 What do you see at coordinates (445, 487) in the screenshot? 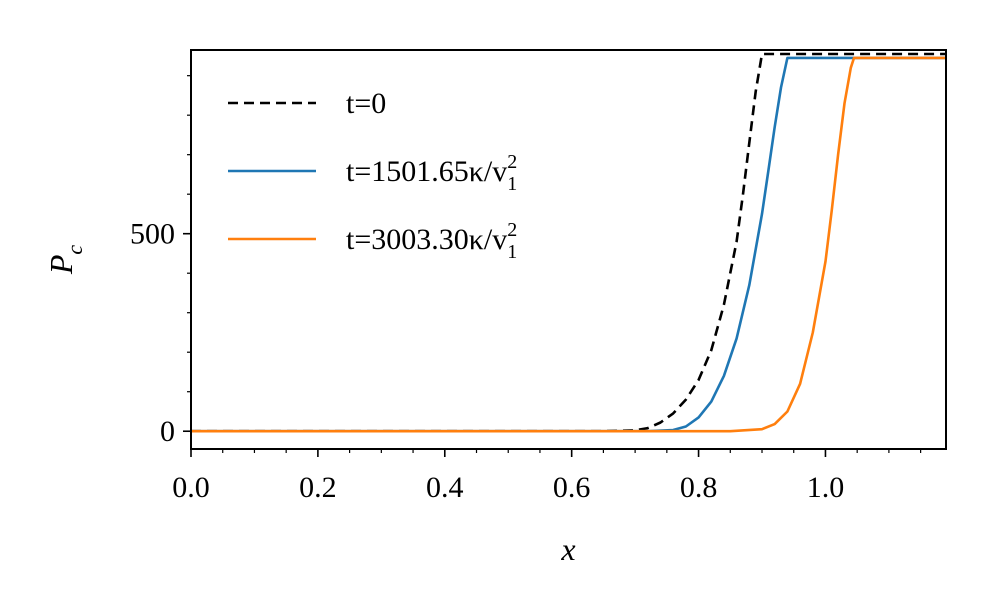
I see `x-tick-label: 0.4` at bounding box center [445, 487].